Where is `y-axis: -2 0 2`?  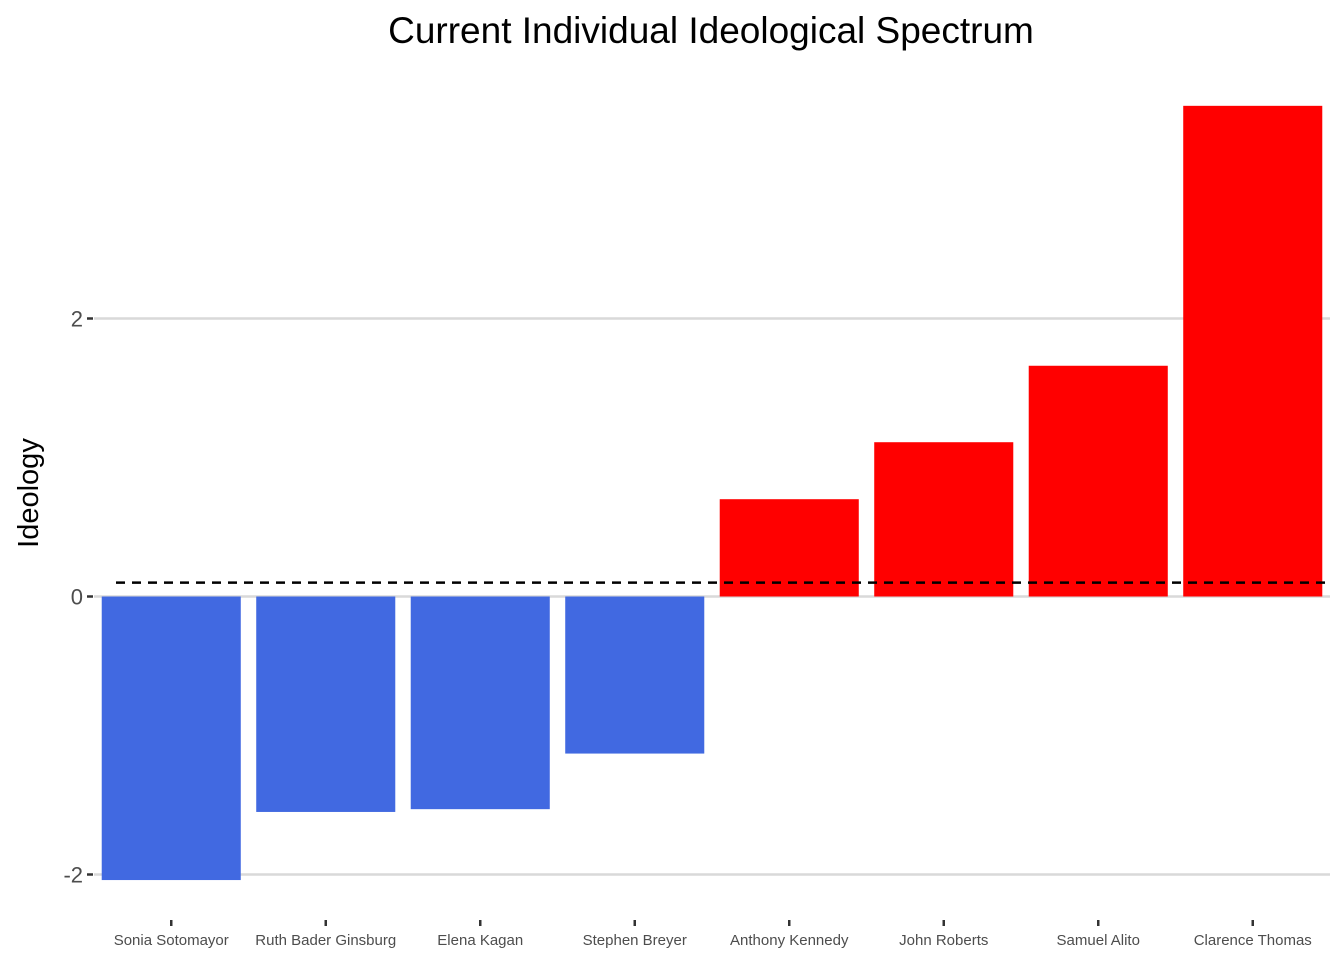
y-axis: -2 0 2 is located at coordinates (78, 597).